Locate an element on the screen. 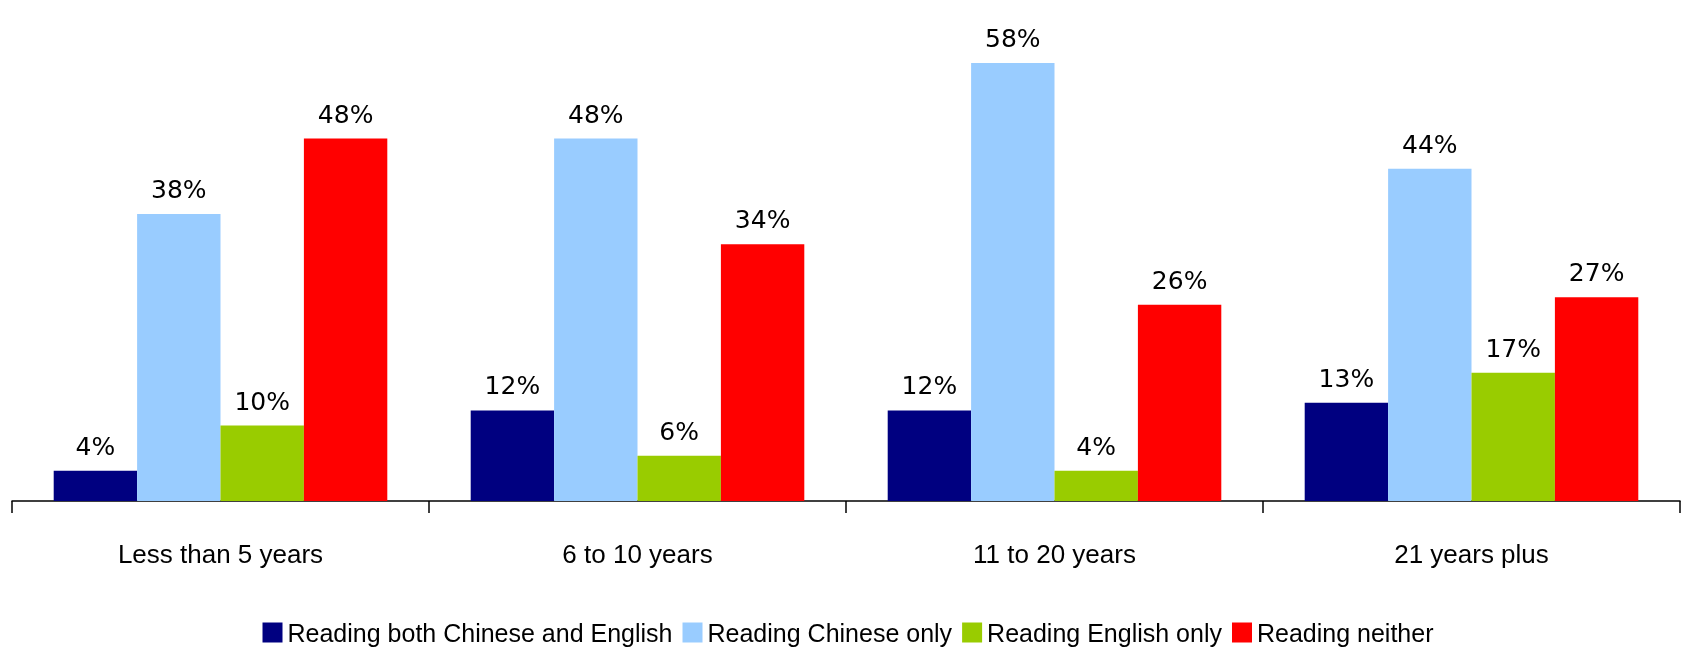 This screenshot has height=650, width=1696. legend-label: Reading both Chinese and English is located at coordinates (480, 632).